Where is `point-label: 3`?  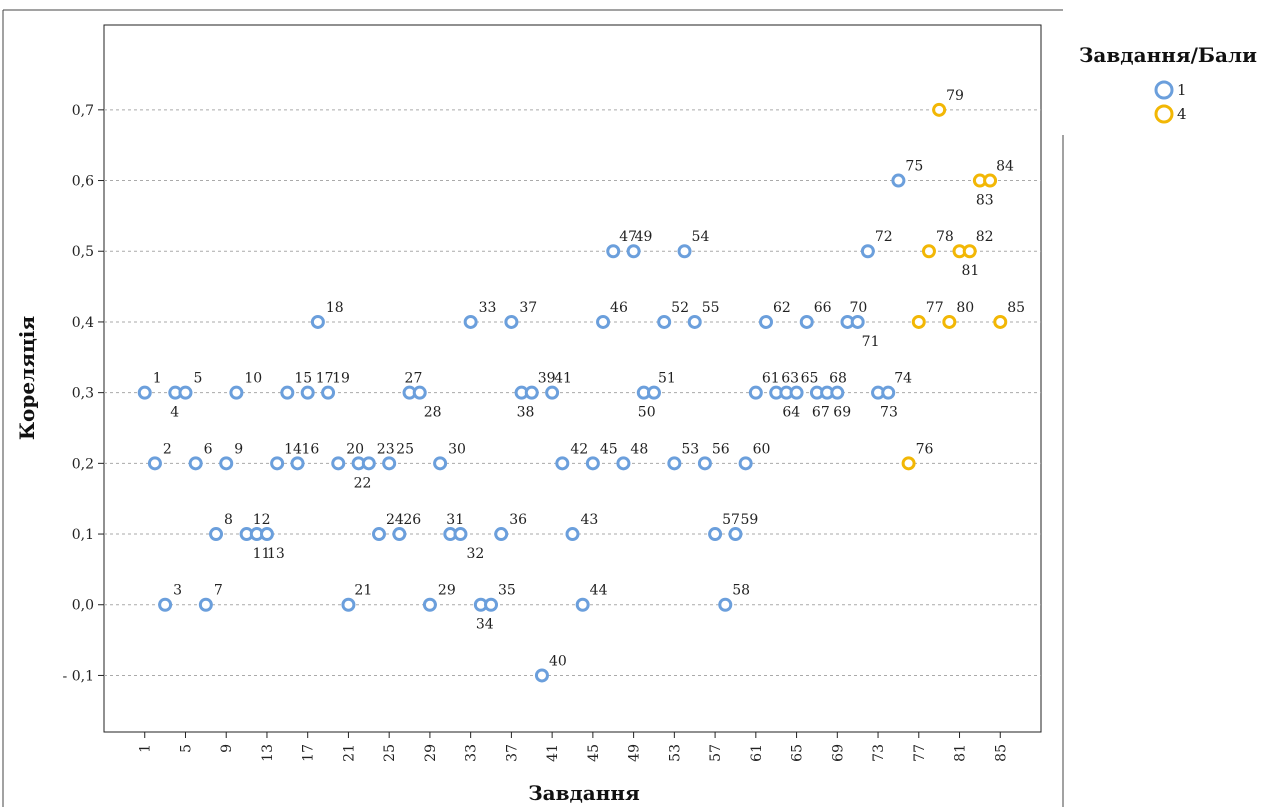 point-label: 3 is located at coordinates (177, 591).